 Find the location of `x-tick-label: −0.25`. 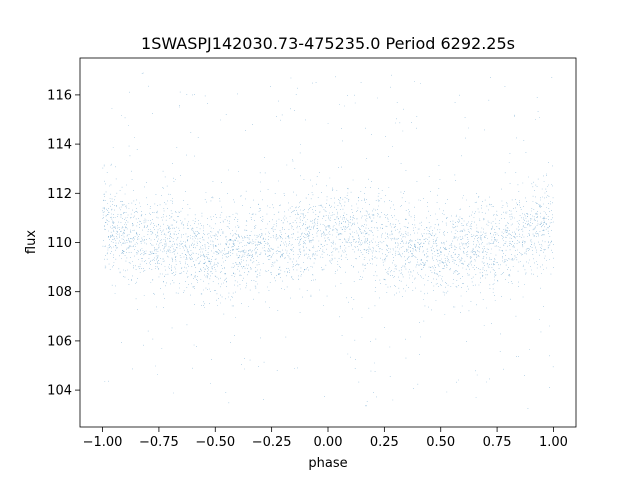

x-tick-label: −0.25 is located at coordinates (272, 442).